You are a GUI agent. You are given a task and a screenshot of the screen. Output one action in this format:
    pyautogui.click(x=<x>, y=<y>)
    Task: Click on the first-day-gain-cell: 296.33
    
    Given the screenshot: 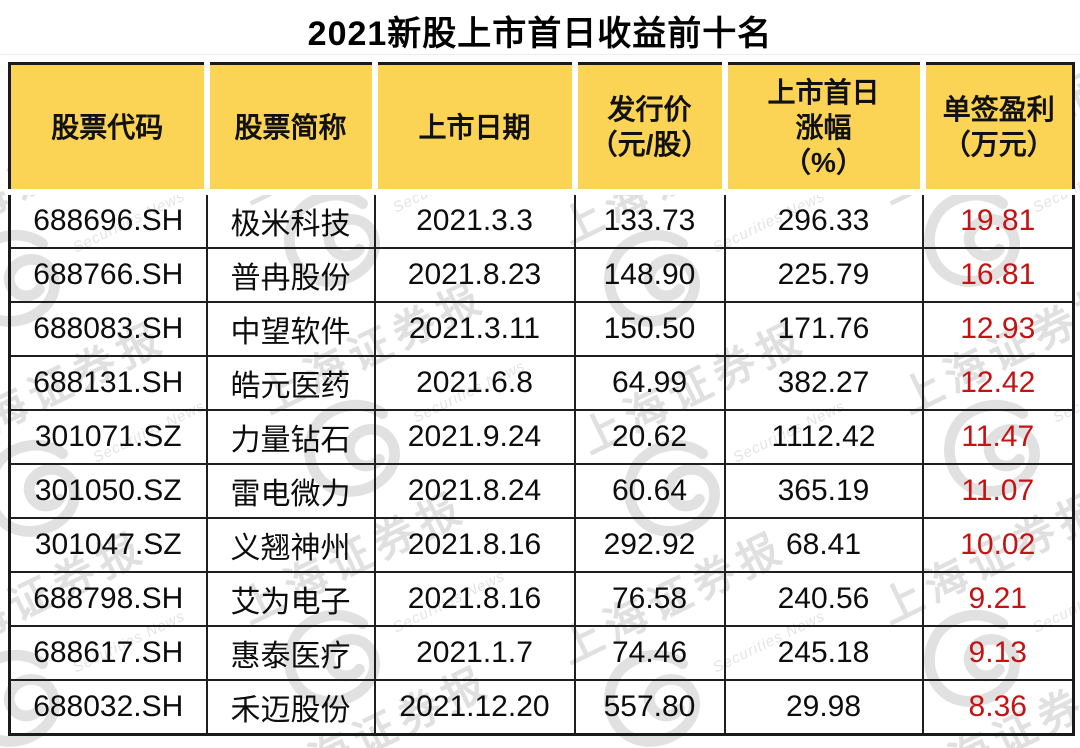 What is the action you would take?
    pyautogui.click(x=823, y=220)
    